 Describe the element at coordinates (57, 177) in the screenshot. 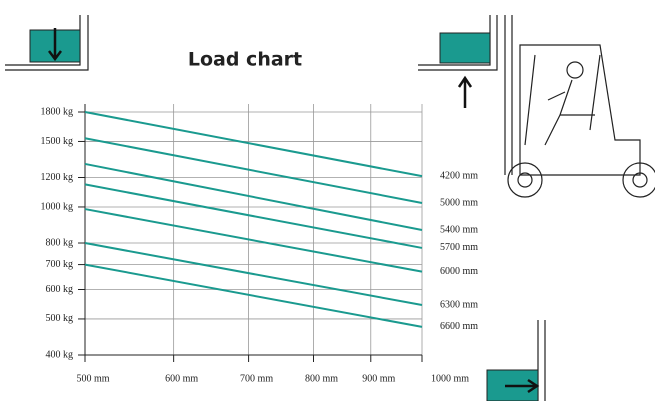

I see `y-tick-label: 1200 kg` at that location.